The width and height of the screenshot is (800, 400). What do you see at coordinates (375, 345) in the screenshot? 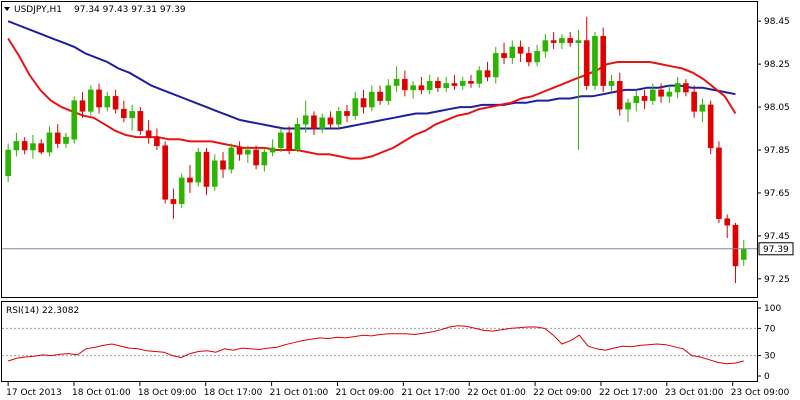
I see `rsi-line` at bounding box center [375, 345].